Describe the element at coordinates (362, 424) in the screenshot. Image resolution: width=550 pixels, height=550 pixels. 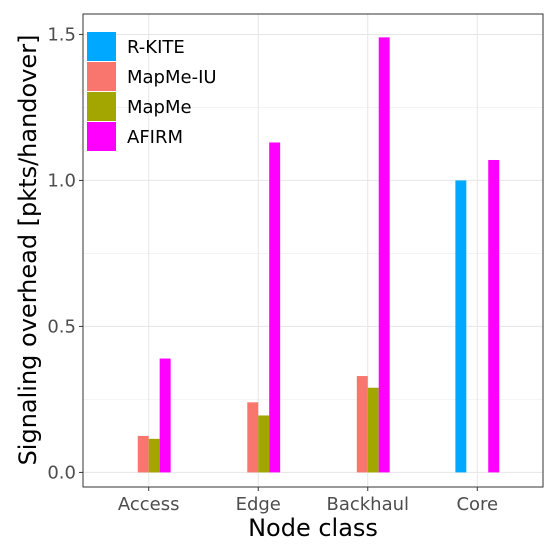
I see `bar-mapme-iu-backhaul` at that location.